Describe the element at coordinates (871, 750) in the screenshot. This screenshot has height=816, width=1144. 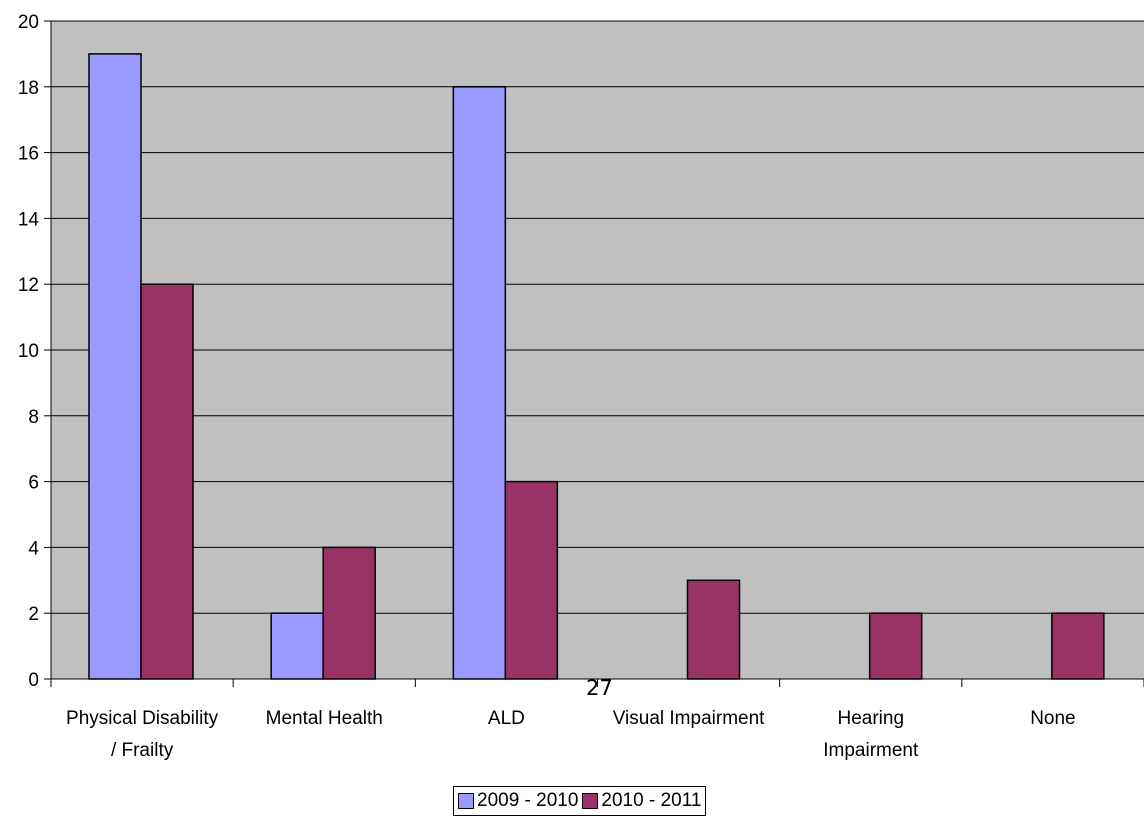
I see `x-tick-label: Impairment` at that location.